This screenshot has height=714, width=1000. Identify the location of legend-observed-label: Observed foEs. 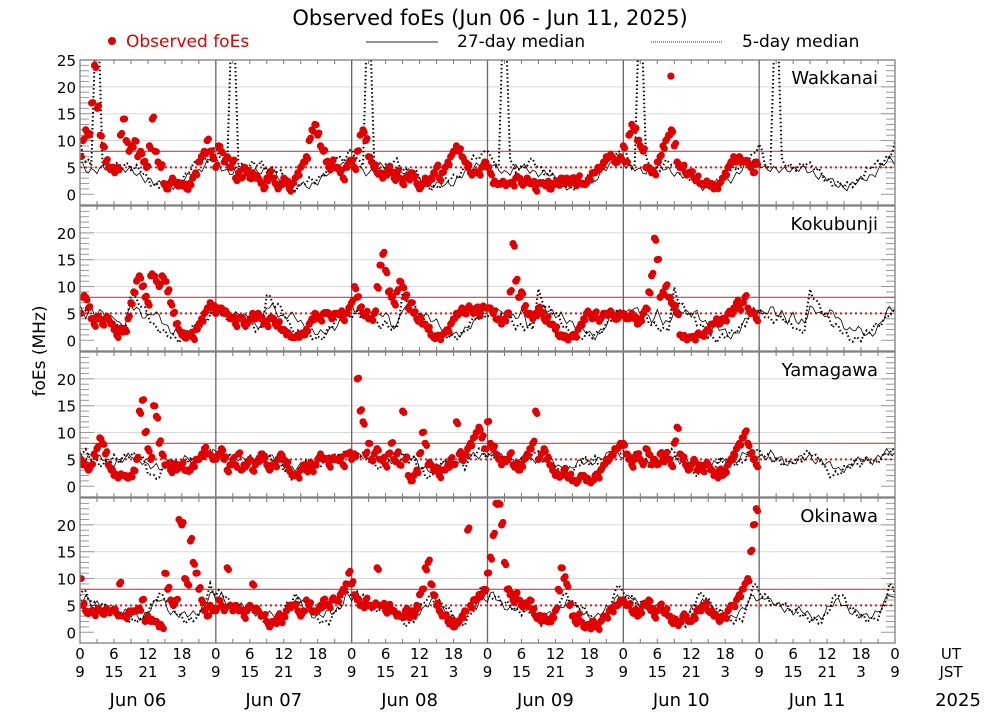
(187, 42).